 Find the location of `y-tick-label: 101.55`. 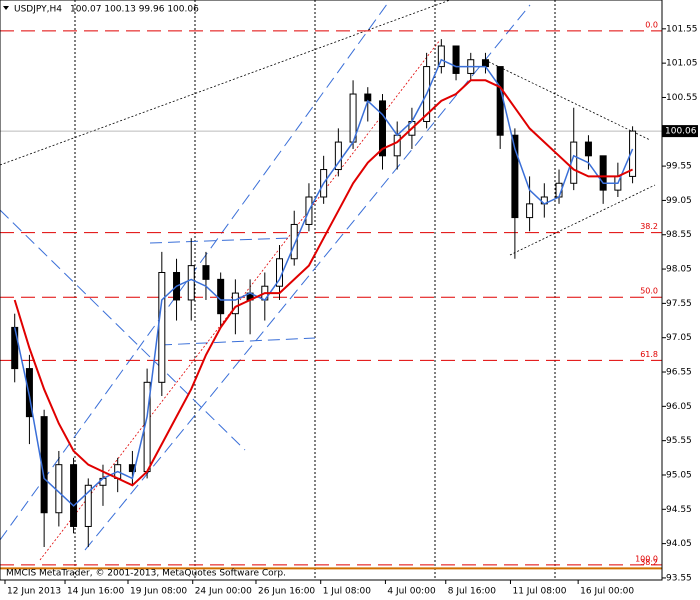

y-tick-label: 101.55 is located at coordinates (682, 29).